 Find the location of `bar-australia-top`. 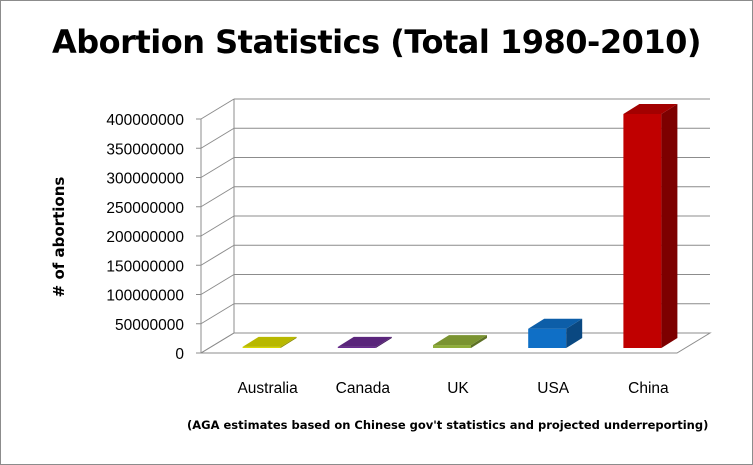

bar-australia-top is located at coordinates (269, 341).